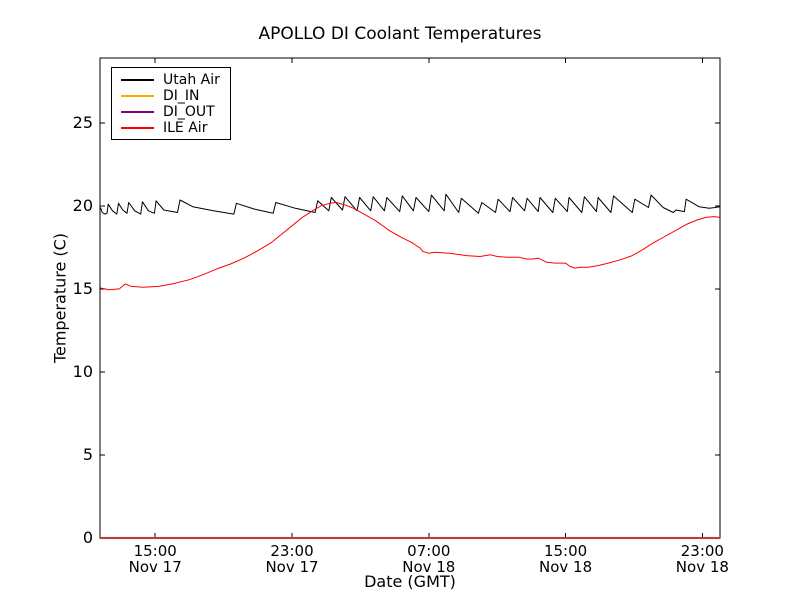  What do you see at coordinates (410, 581) in the screenshot?
I see `x-axis-label: Date (GMT)` at bounding box center [410, 581].